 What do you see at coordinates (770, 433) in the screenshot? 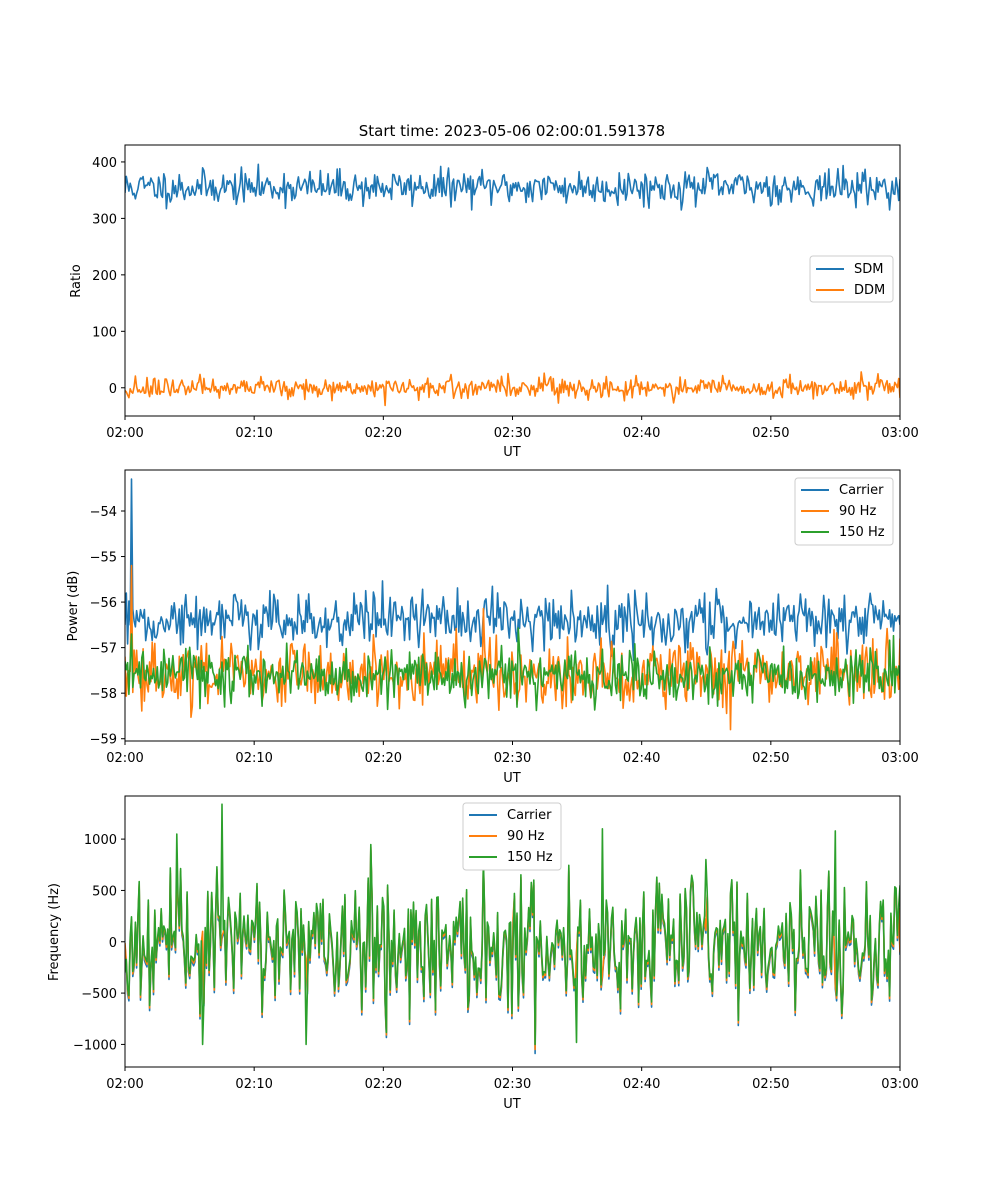
I see `ratio-x-tick-label: 02:50` at bounding box center [770, 433].